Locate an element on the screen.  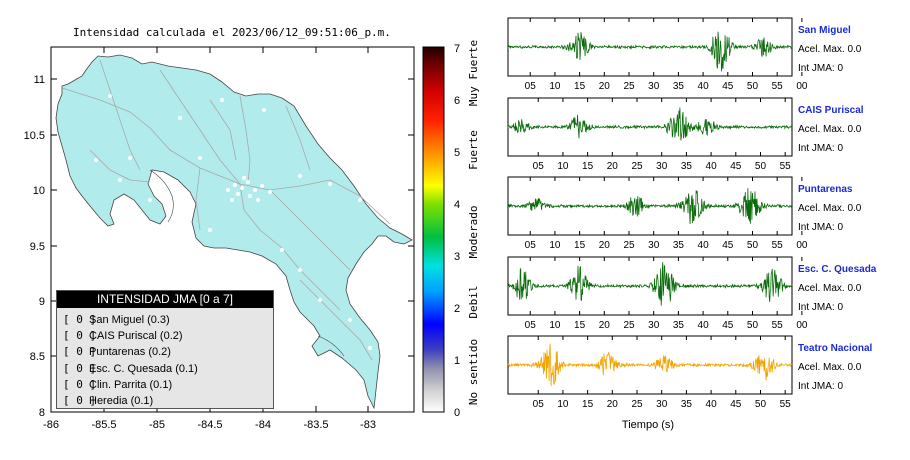
x-tick-label: -83 is located at coordinates (368, 425).